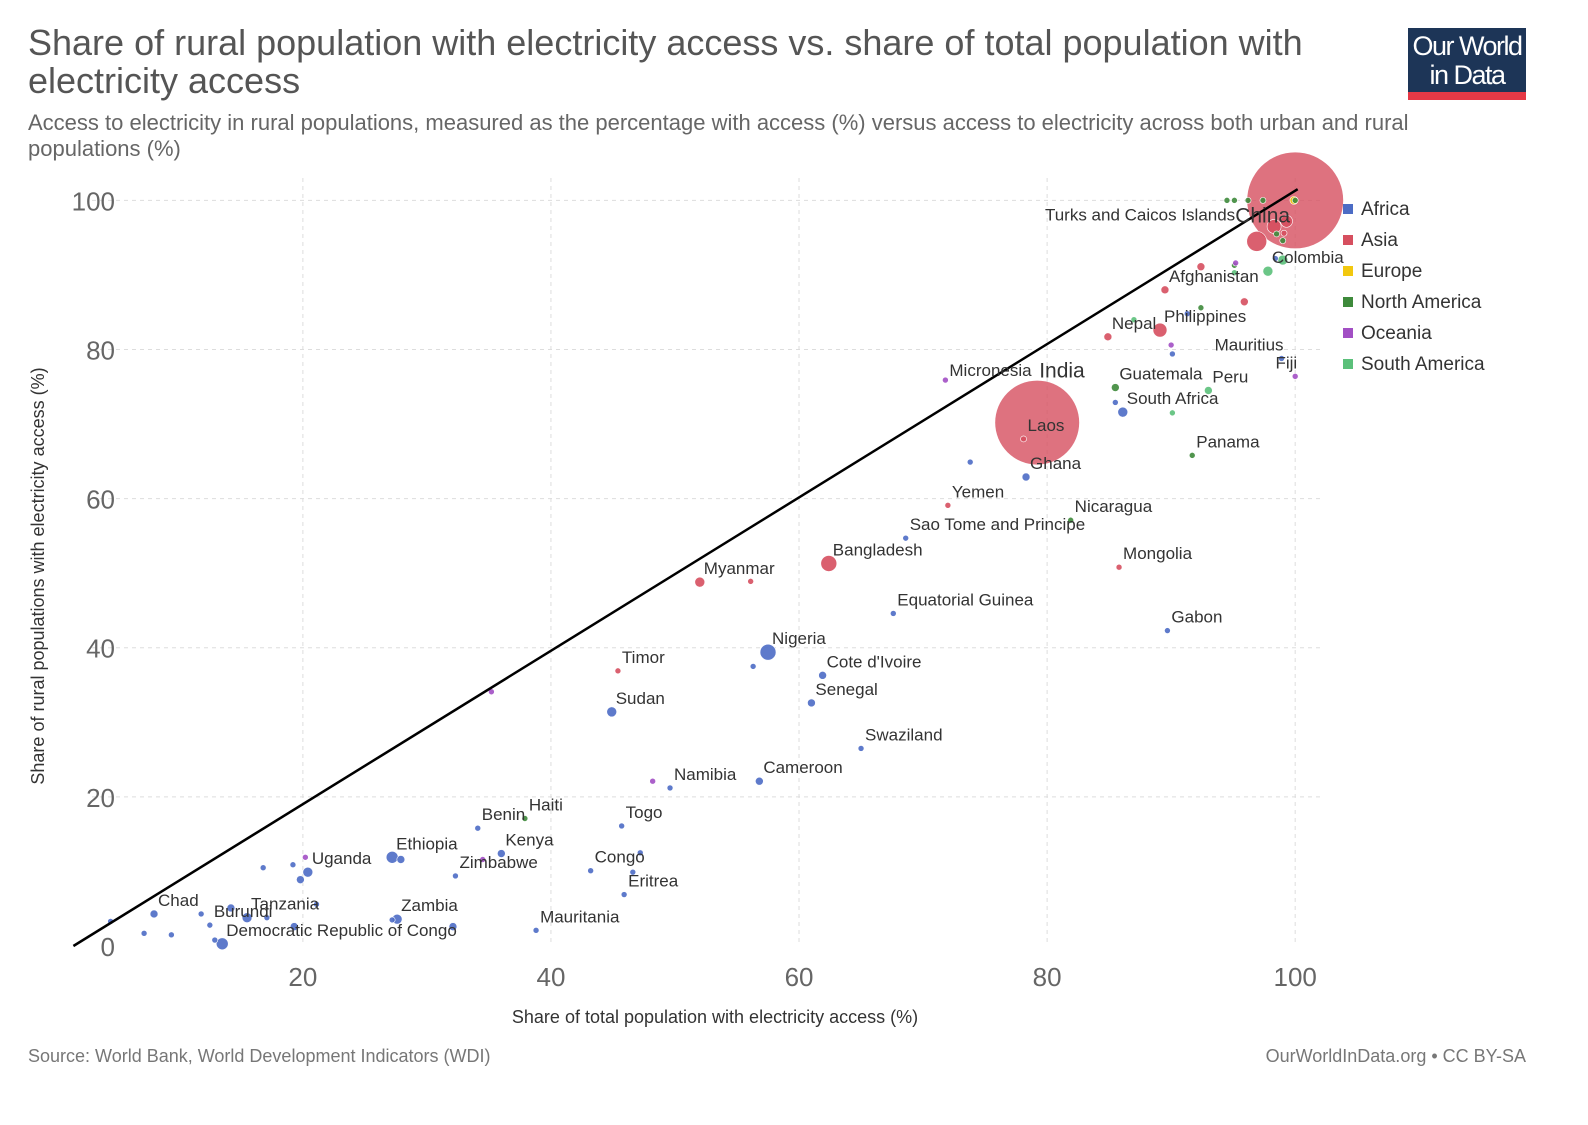  Describe the element at coordinates (1396, 333) in the screenshot. I see `legend-item-oceania: Oceania` at that location.